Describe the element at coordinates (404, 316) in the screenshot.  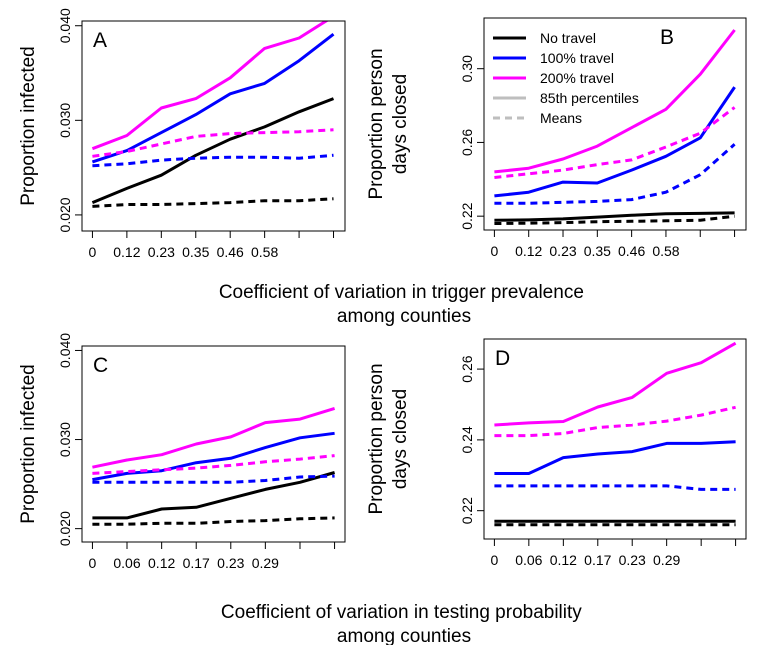
I see `shared-x-label-top-line-2: among counties` at that location.